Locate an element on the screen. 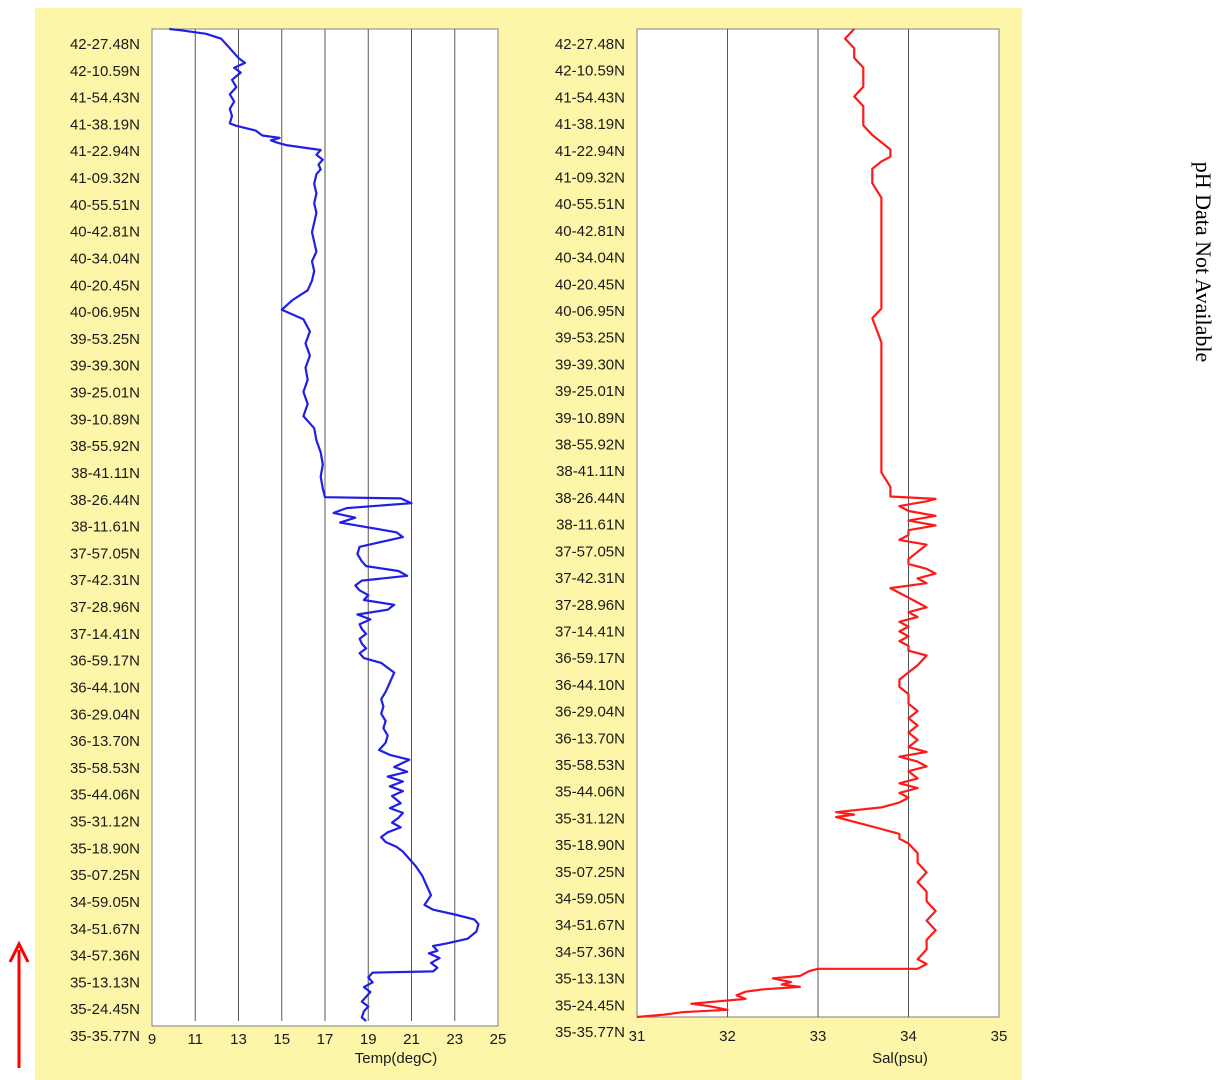 Image resolution: width=1220 pixels, height=1080 pixels. salinity-y-tick-label: 40-06.95N is located at coordinates (590, 311).